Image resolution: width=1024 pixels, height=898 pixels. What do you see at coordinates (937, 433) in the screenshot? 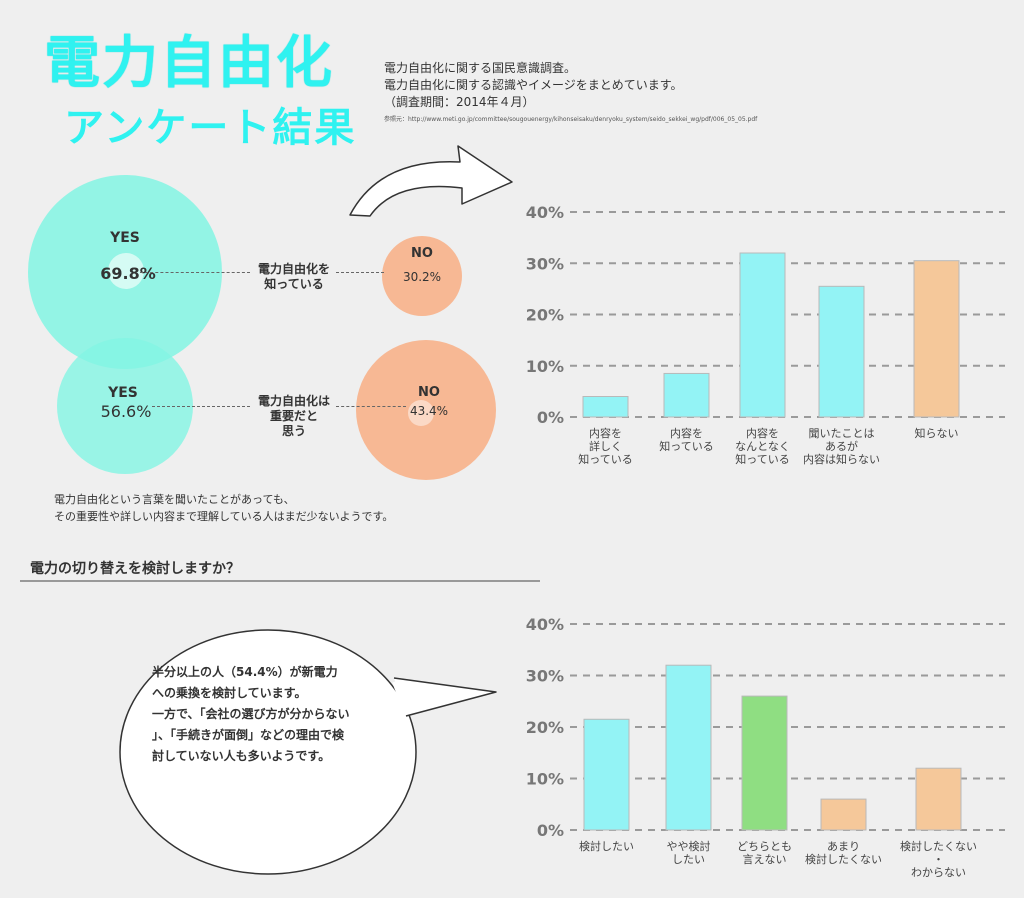
I see `x-category-label: 知らない` at bounding box center [937, 433].